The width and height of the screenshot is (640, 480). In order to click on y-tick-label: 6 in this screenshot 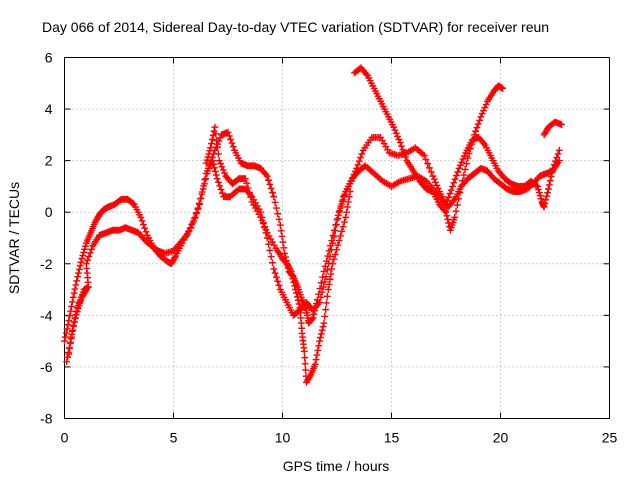, I will do `click(49, 58)`.